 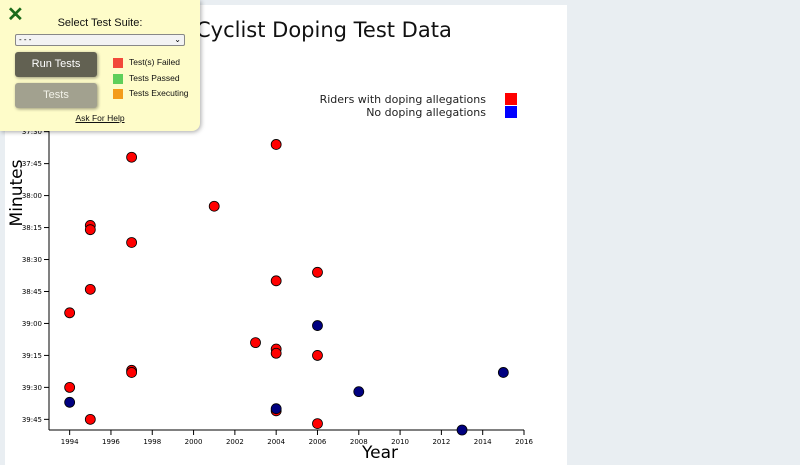 What do you see at coordinates (403, 99) in the screenshot?
I see `legend-label: Riders with doping allegations` at bounding box center [403, 99].